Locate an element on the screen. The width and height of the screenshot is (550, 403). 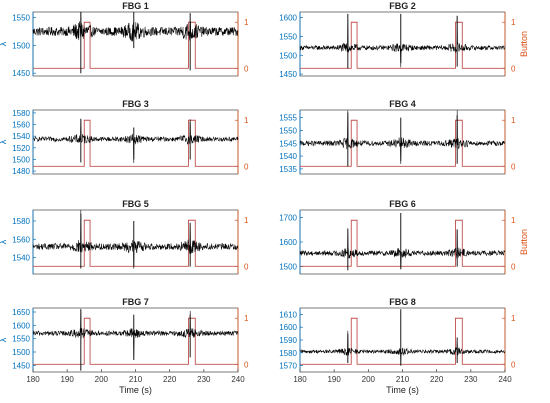
left-axis: 1500 1600 1700 is located at coordinates (291, 242).